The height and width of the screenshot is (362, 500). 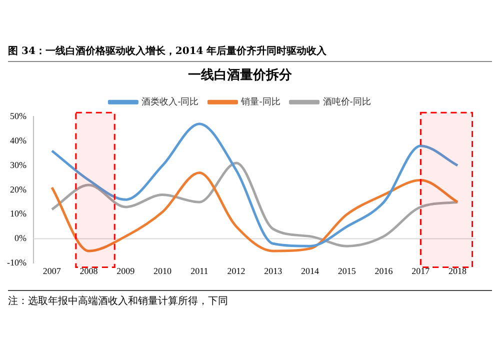 I want to click on x-tick-label: 2017, so click(x=421, y=271).